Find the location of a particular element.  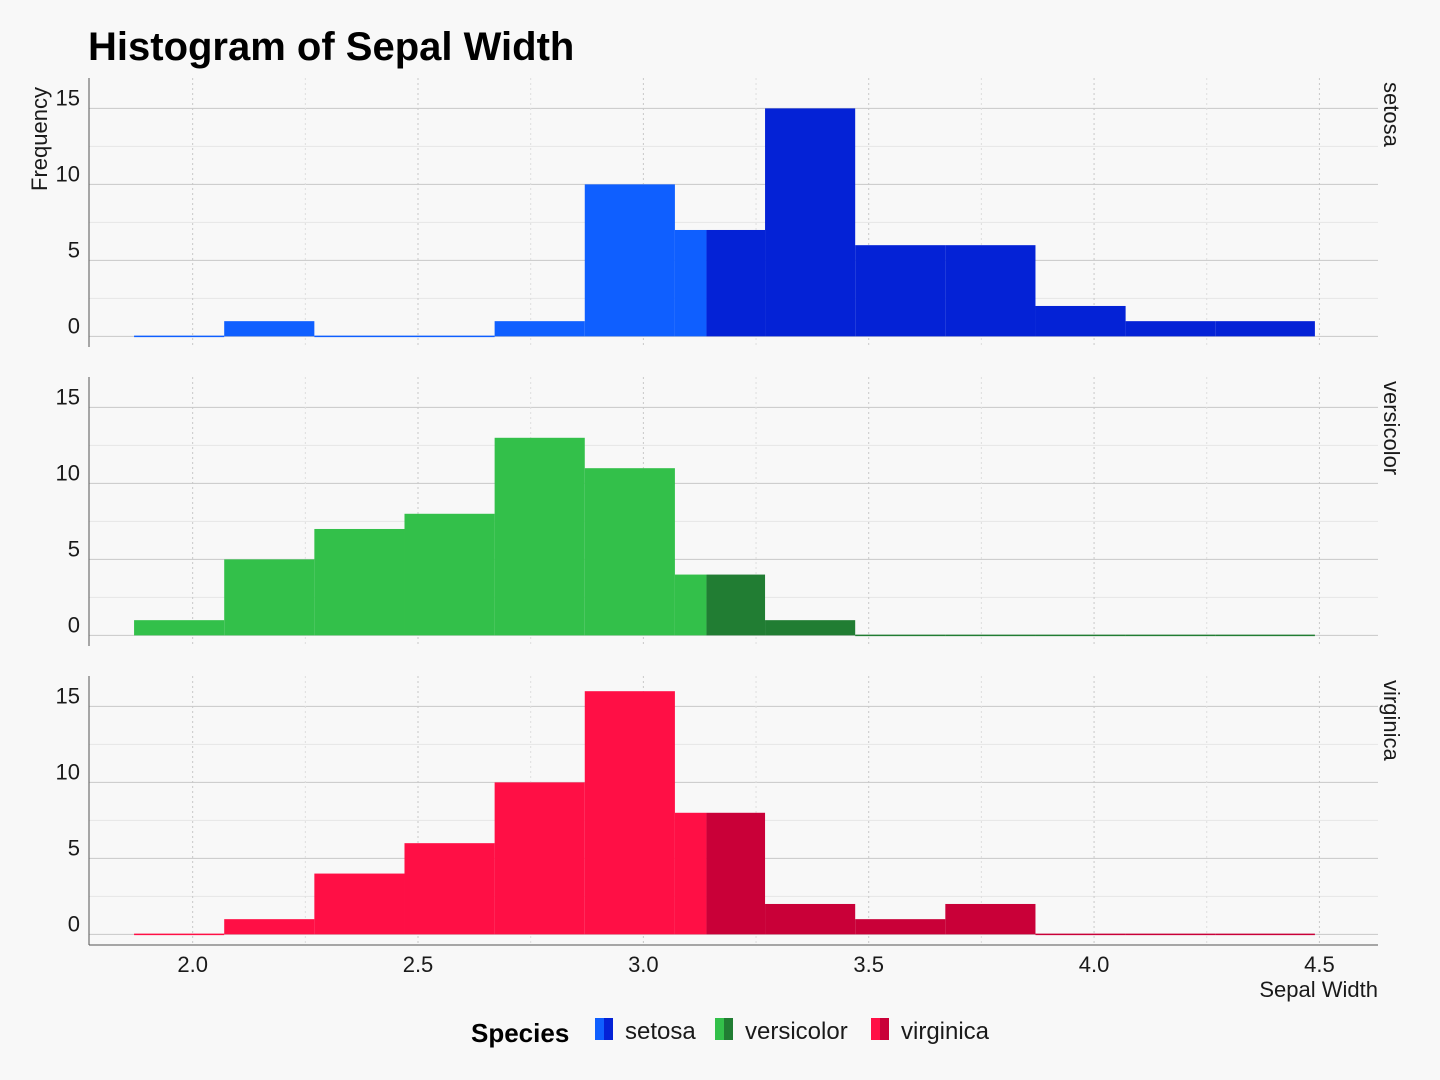

x-tick-label: 2.0 is located at coordinates (192, 964).